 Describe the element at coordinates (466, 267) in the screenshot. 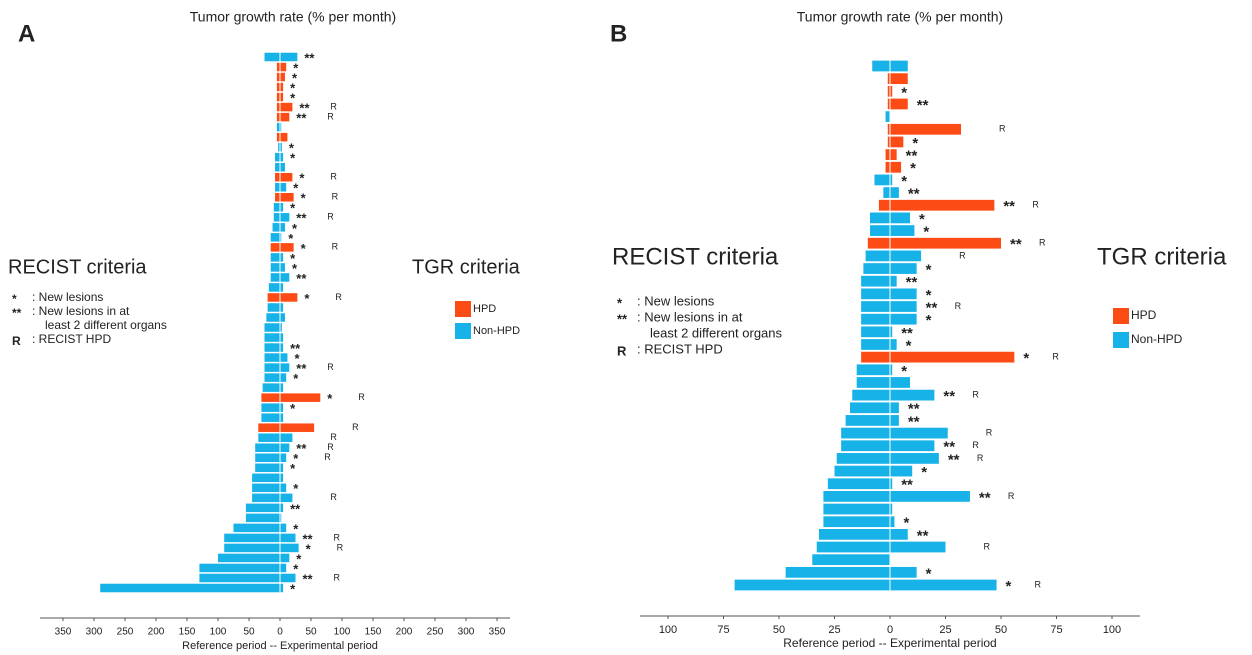

I see `legend-title: TGR criteria` at that location.